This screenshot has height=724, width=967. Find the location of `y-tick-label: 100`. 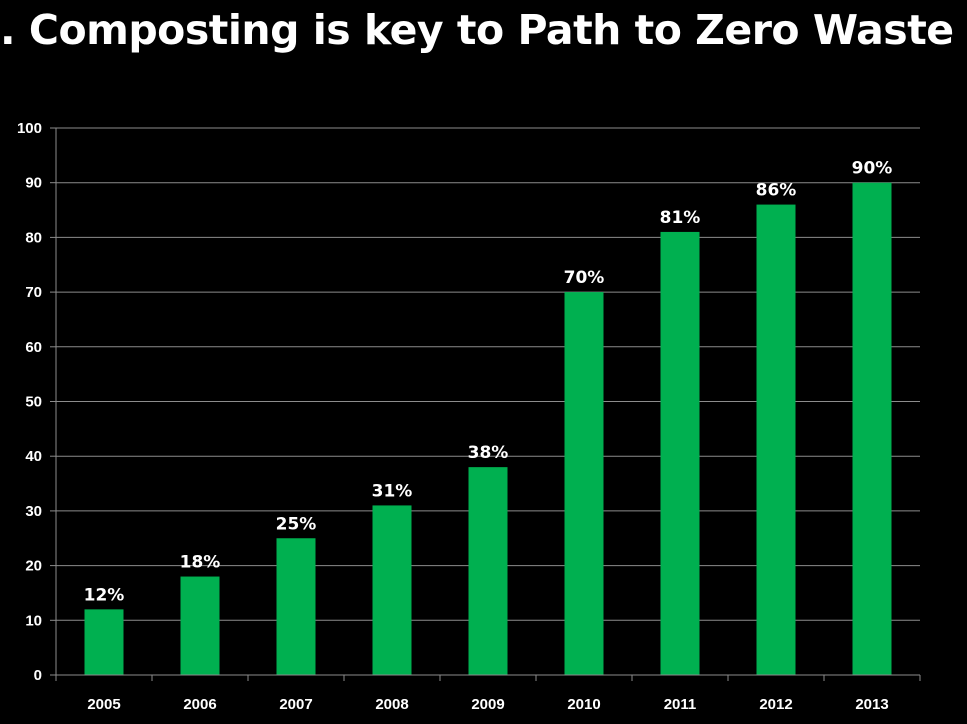

y-tick-label: 100 is located at coordinates (29, 128).